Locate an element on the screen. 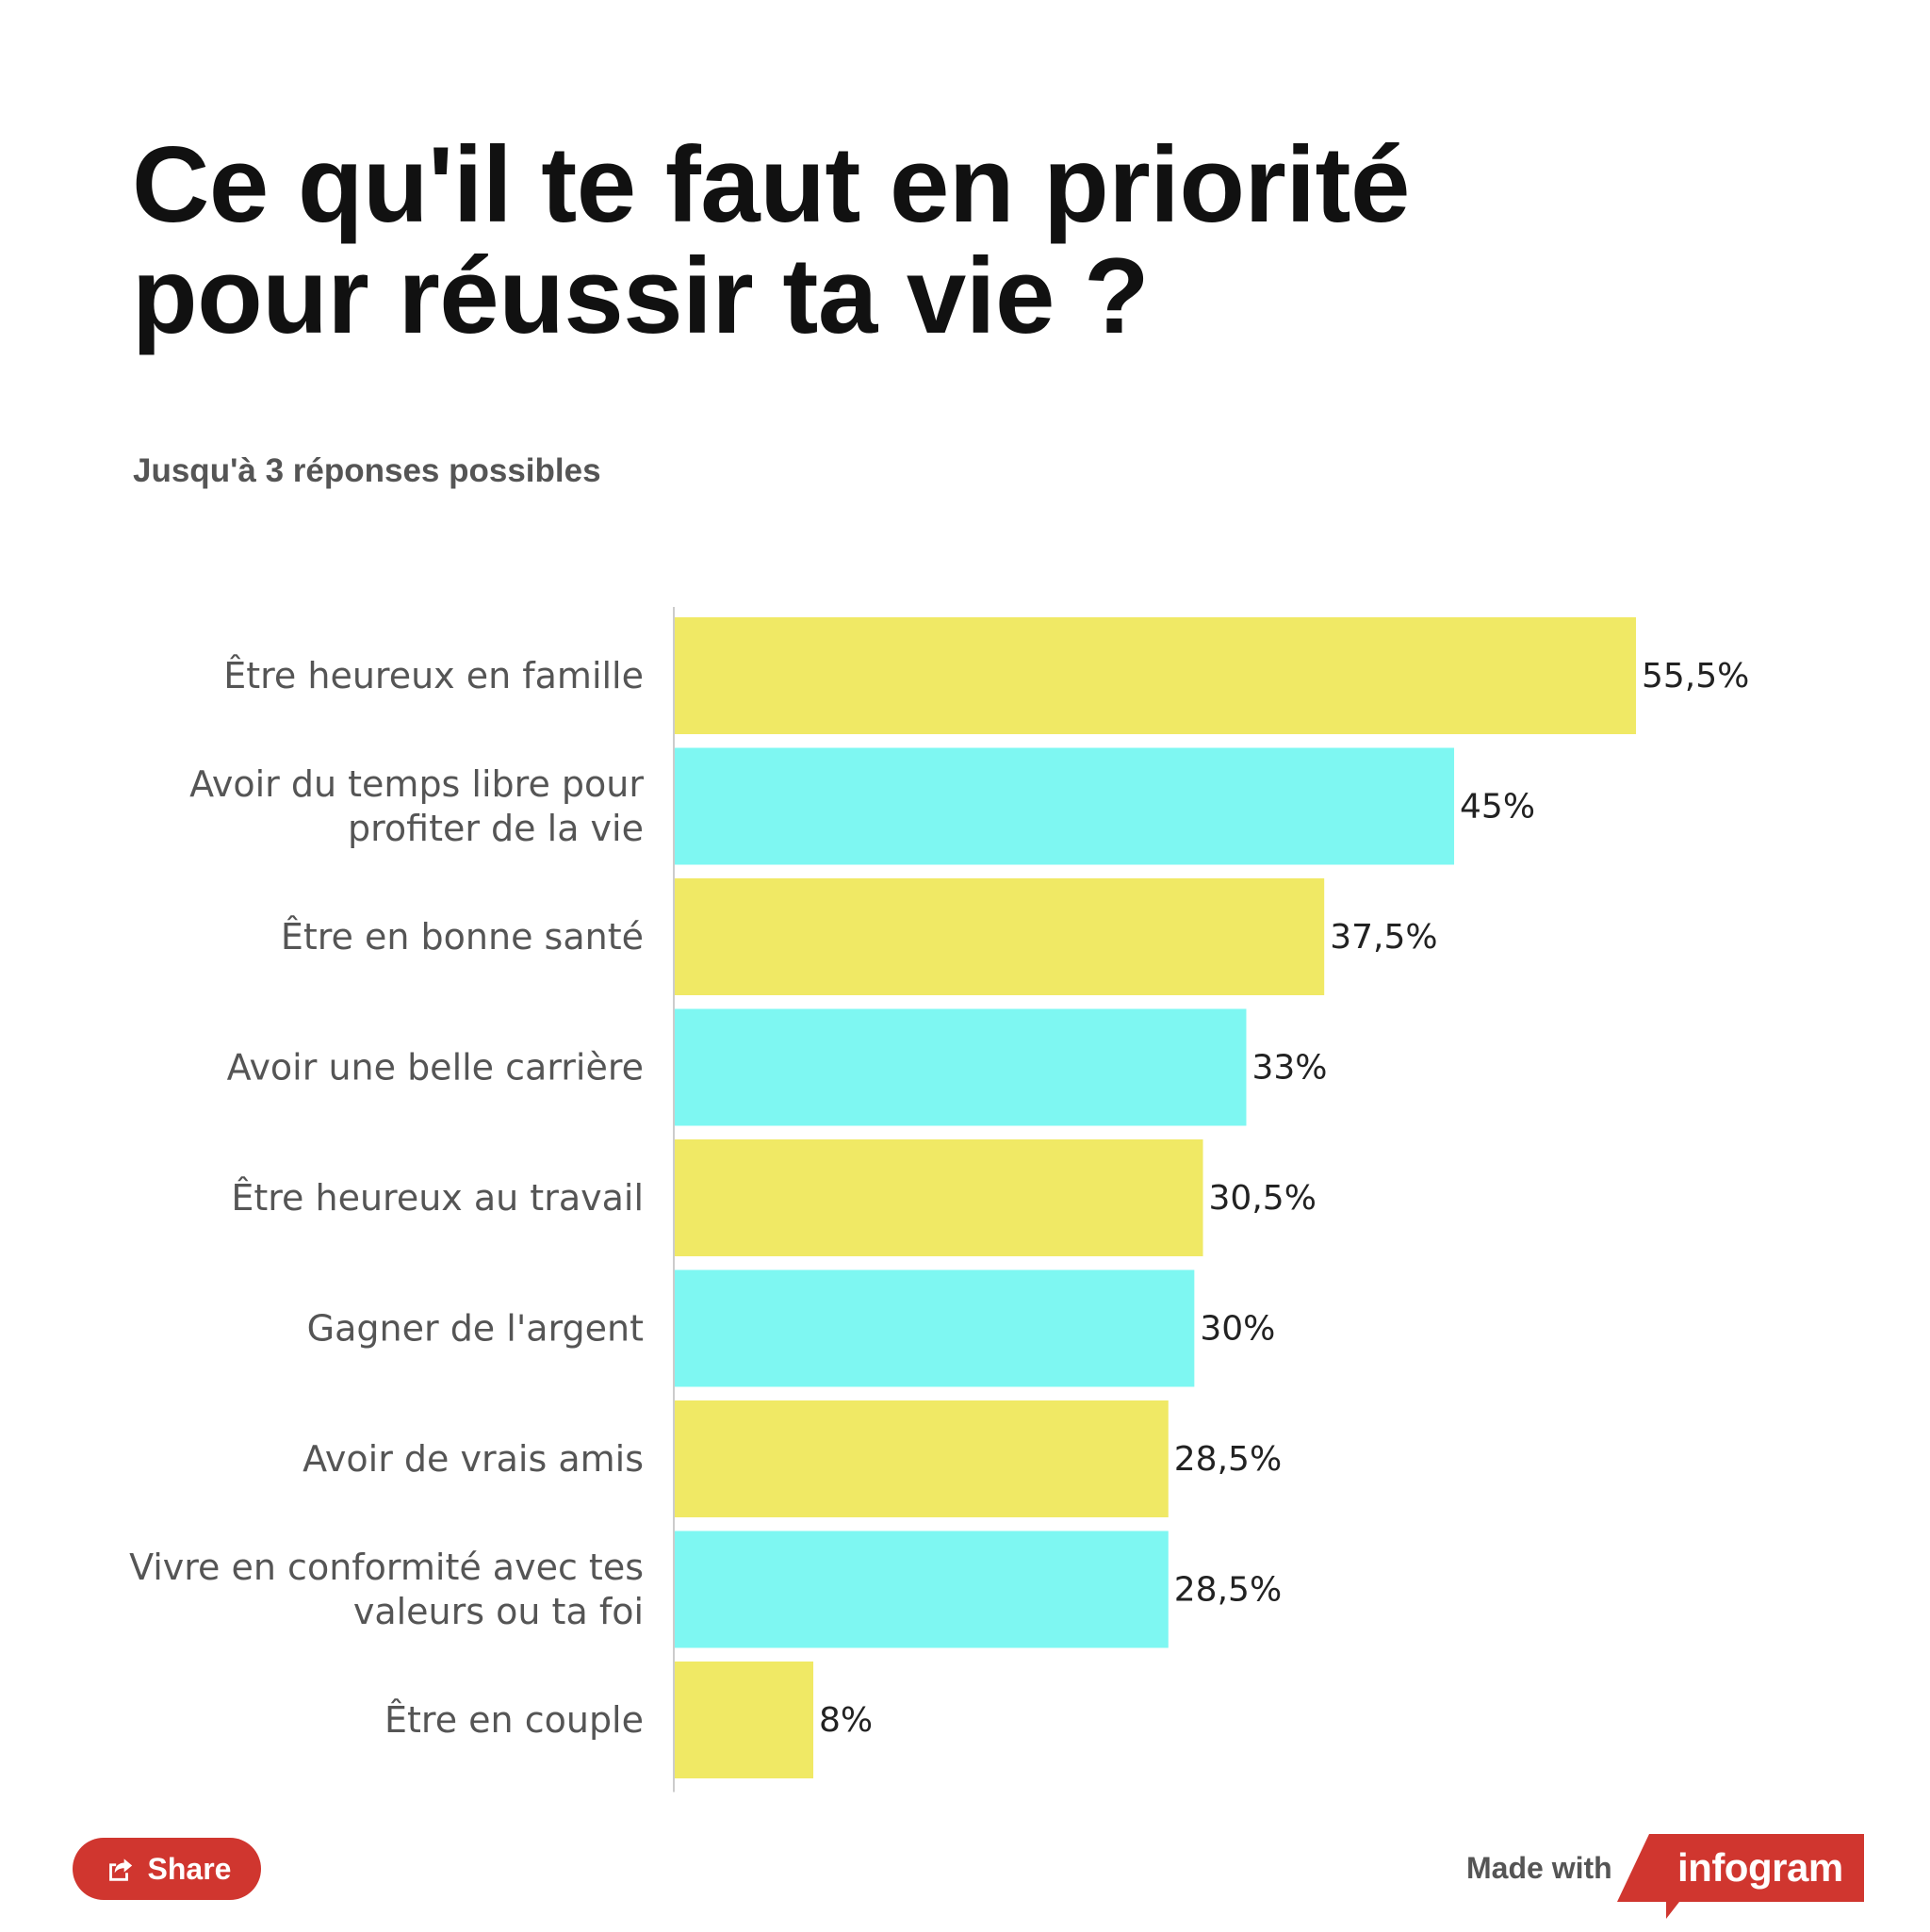  value-label: 33% is located at coordinates (1289, 1068).